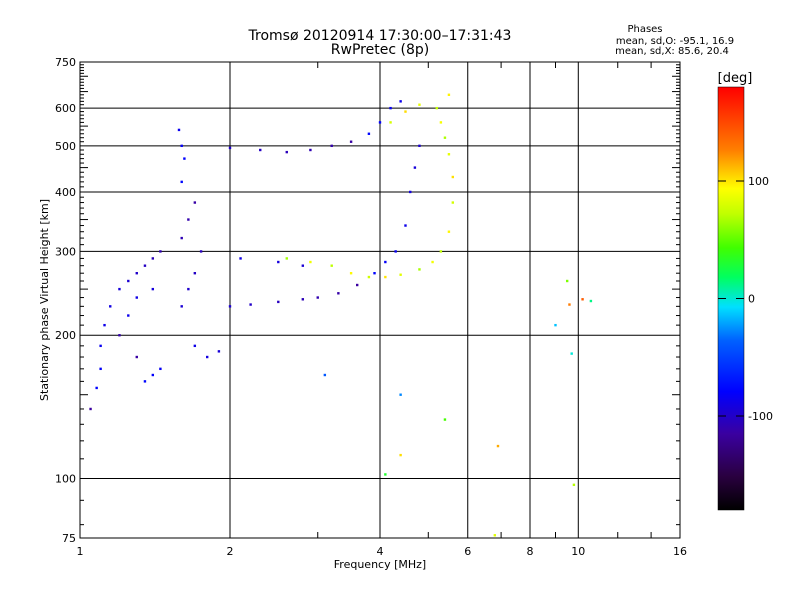 The width and height of the screenshot is (800, 600). What do you see at coordinates (69, 538) in the screenshot?
I see `y-tick-label: 75` at bounding box center [69, 538].